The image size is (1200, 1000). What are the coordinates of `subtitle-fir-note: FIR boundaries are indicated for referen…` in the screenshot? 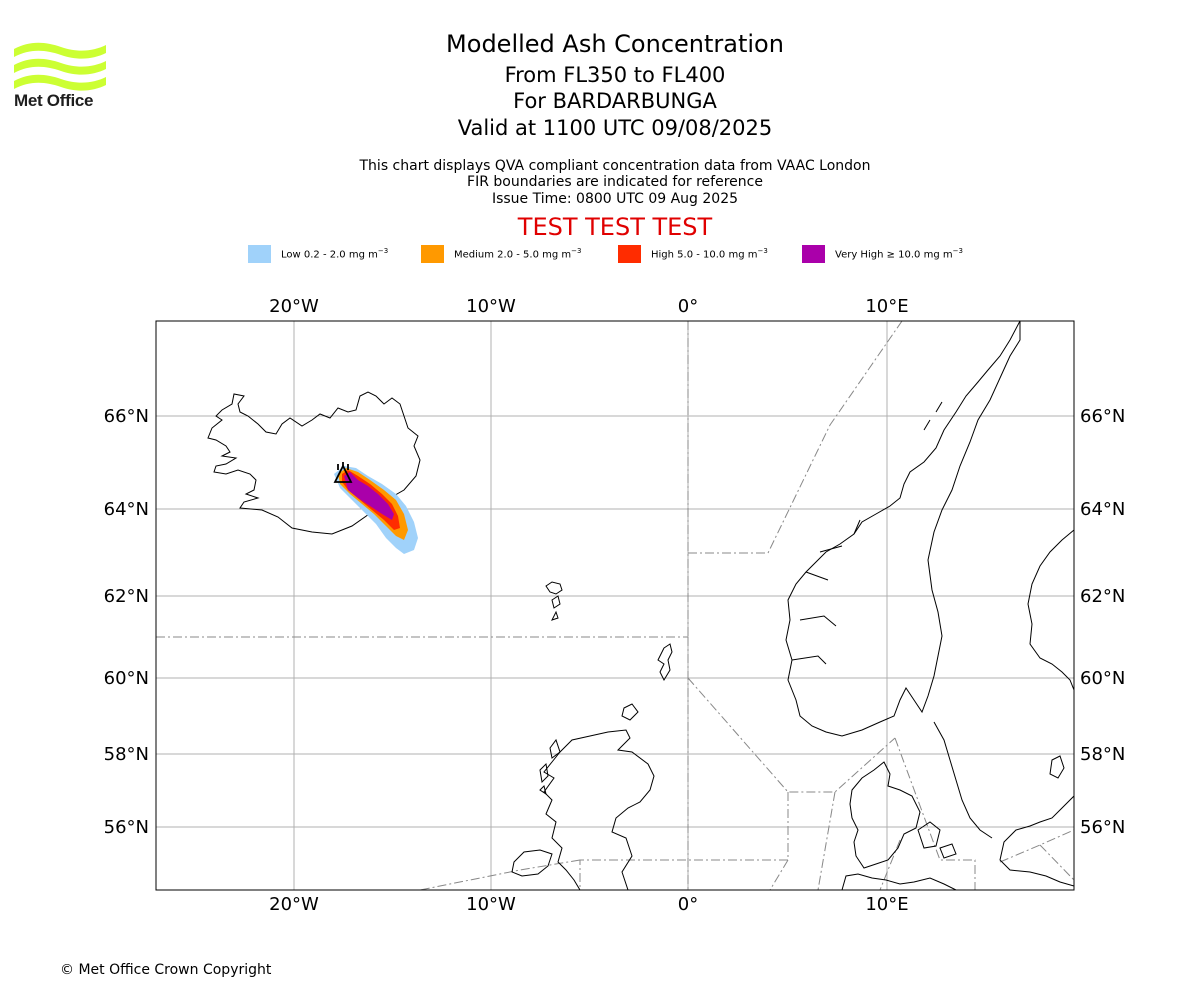 It's located at (615, 182).